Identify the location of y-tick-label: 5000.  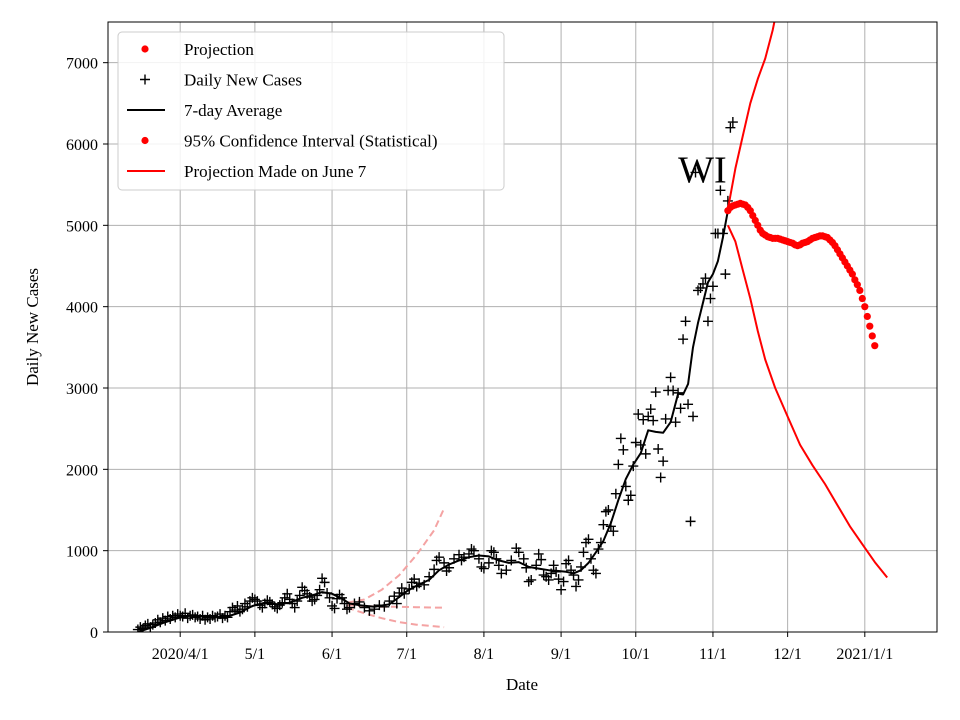
(82, 226).